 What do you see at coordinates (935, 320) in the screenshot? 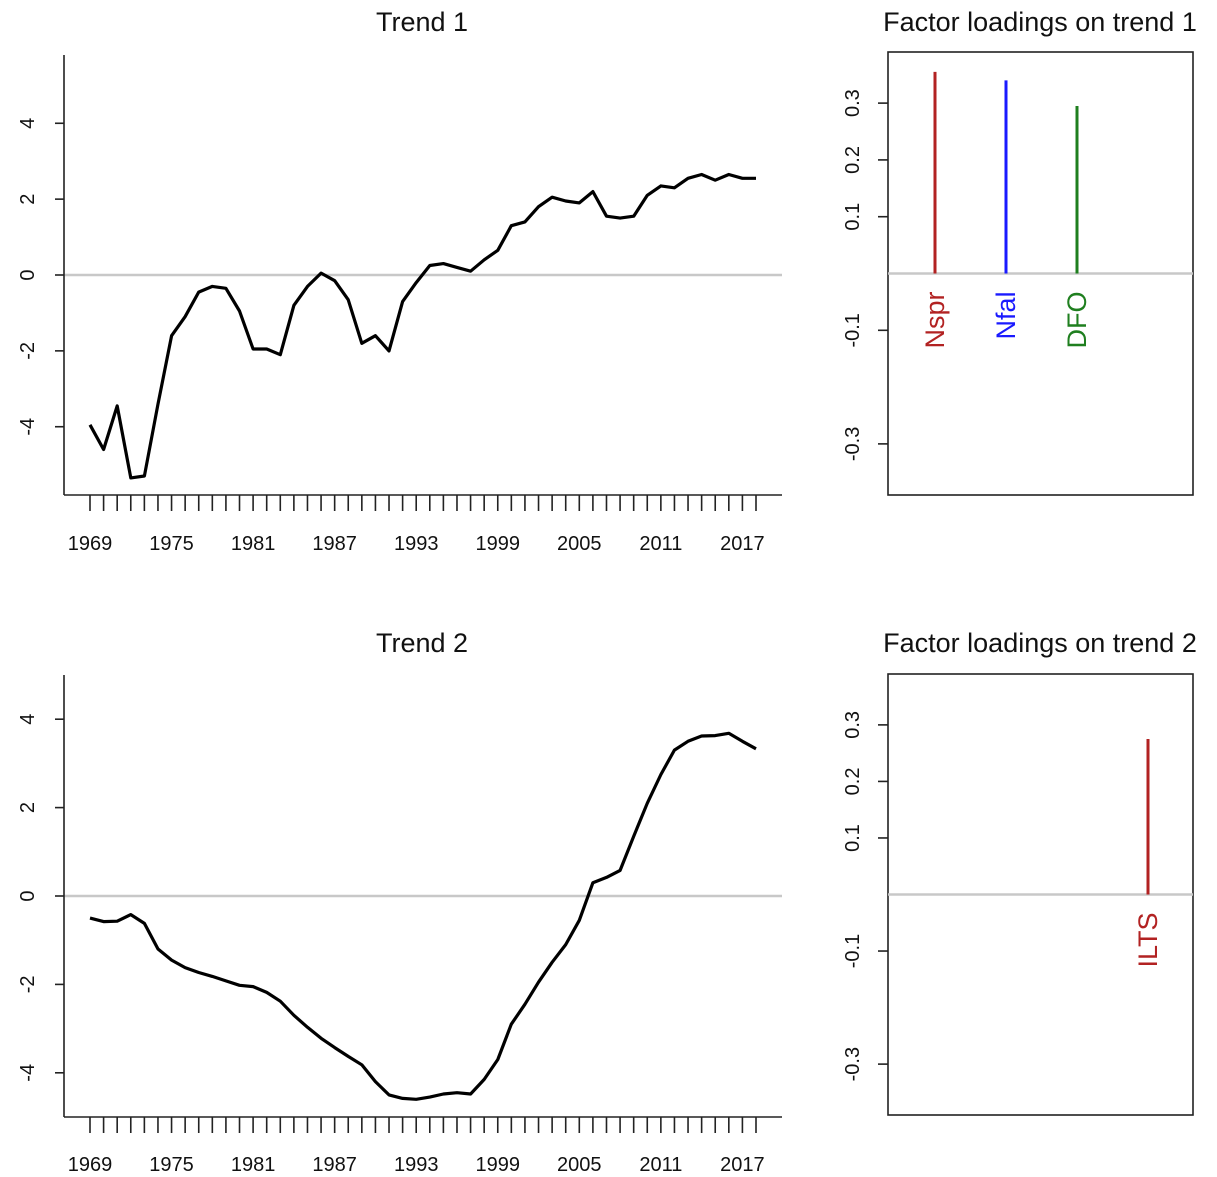
I see `loading-label: Nspr` at bounding box center [935, 320].